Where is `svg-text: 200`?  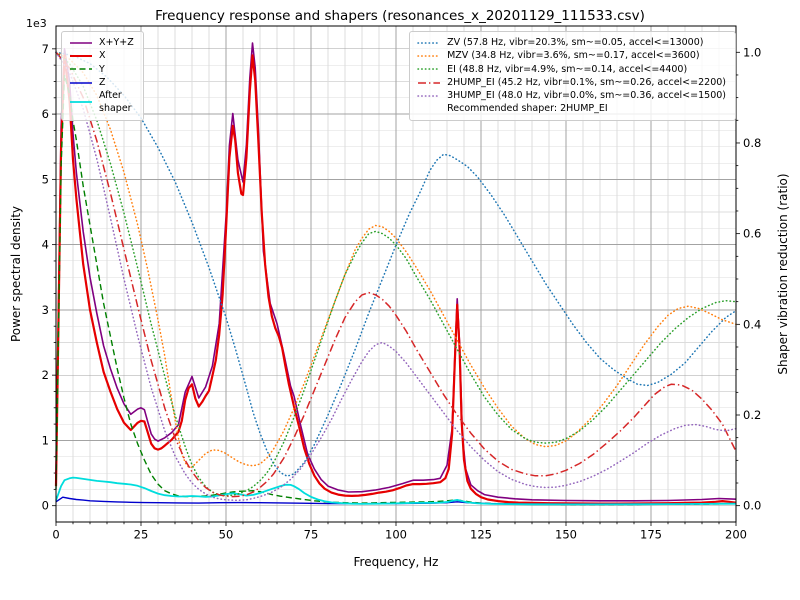
svg-text: 200 is located at coordinates (736, 535).